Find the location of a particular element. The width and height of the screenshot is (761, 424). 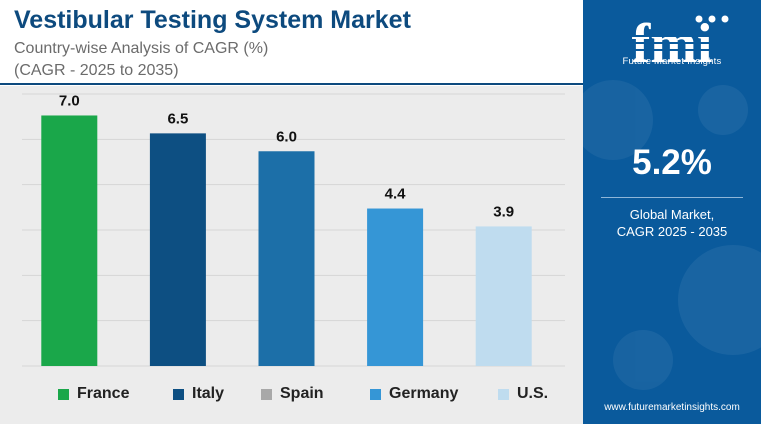

global-cagr-value: 5.2% is located at coordinates (672, 162).